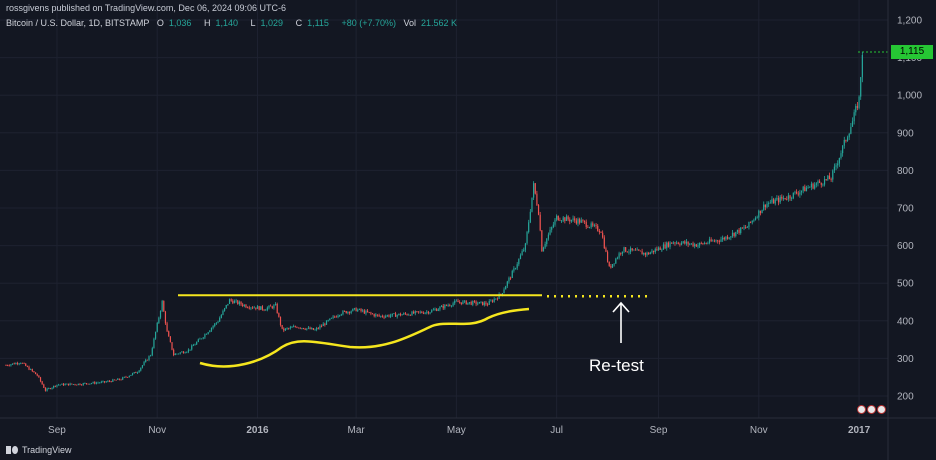 The width and height of the screenshot is (936, 460). Describe the element at coordinates (430, 23) in the screenshot. I see `volume-value: Vol 21.562 K` at that location.